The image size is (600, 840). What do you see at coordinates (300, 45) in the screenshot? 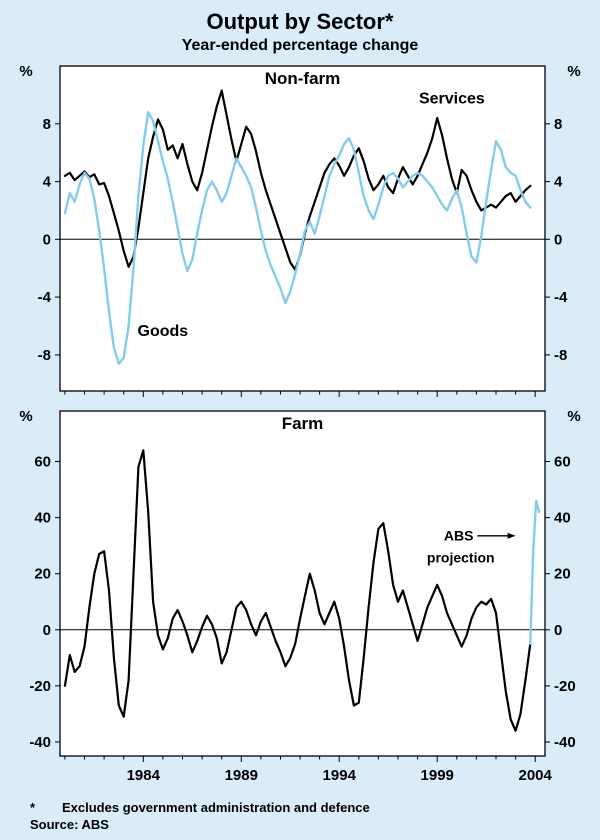
I see `chart-subtitle: Year-ended percentage change` at bounding box center [300, 45].